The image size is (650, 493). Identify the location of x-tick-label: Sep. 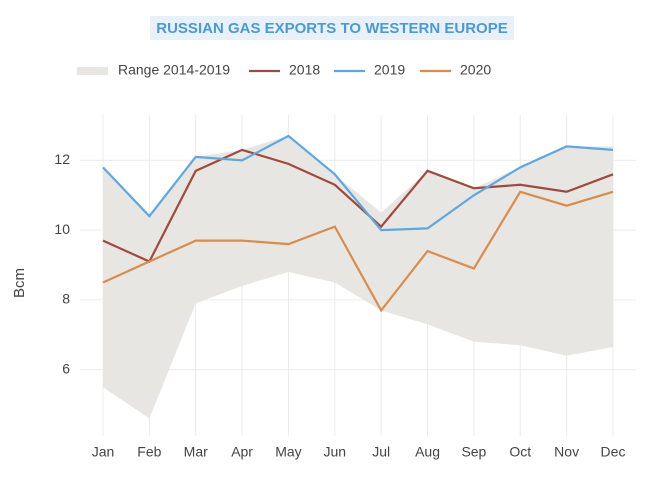
(473, 452).